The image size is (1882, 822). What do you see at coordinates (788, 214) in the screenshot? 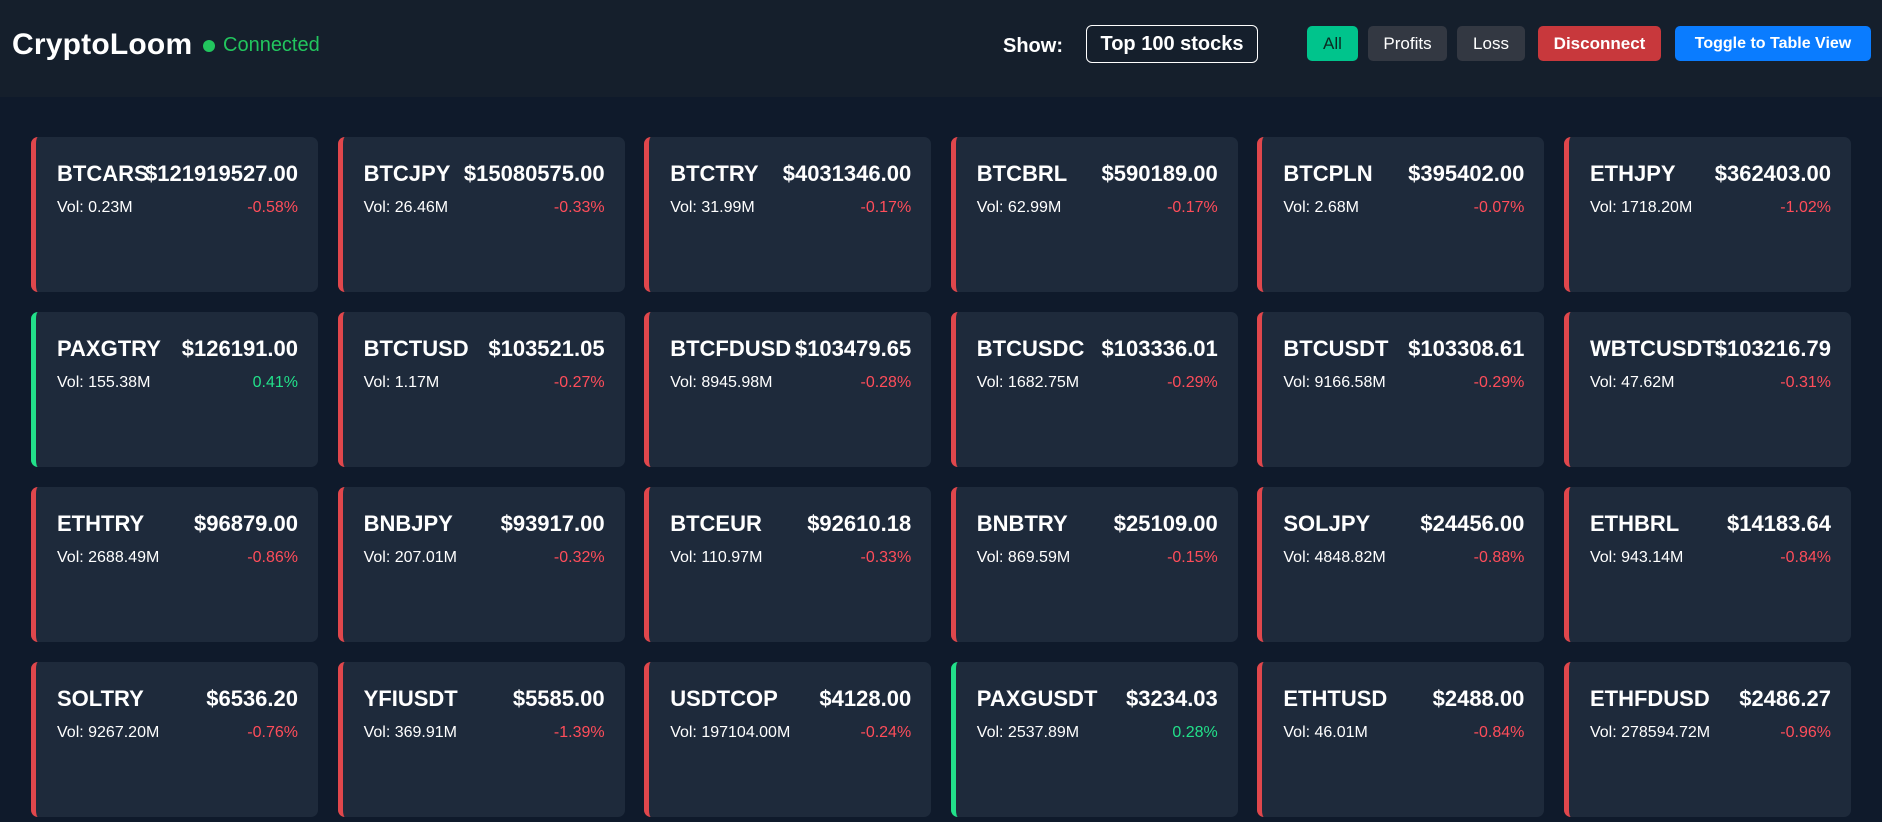
I see `ticker-card: BTCTRY $4031346.00 Vol: 31.99M -0.17%` at bounding box center [788, 214].